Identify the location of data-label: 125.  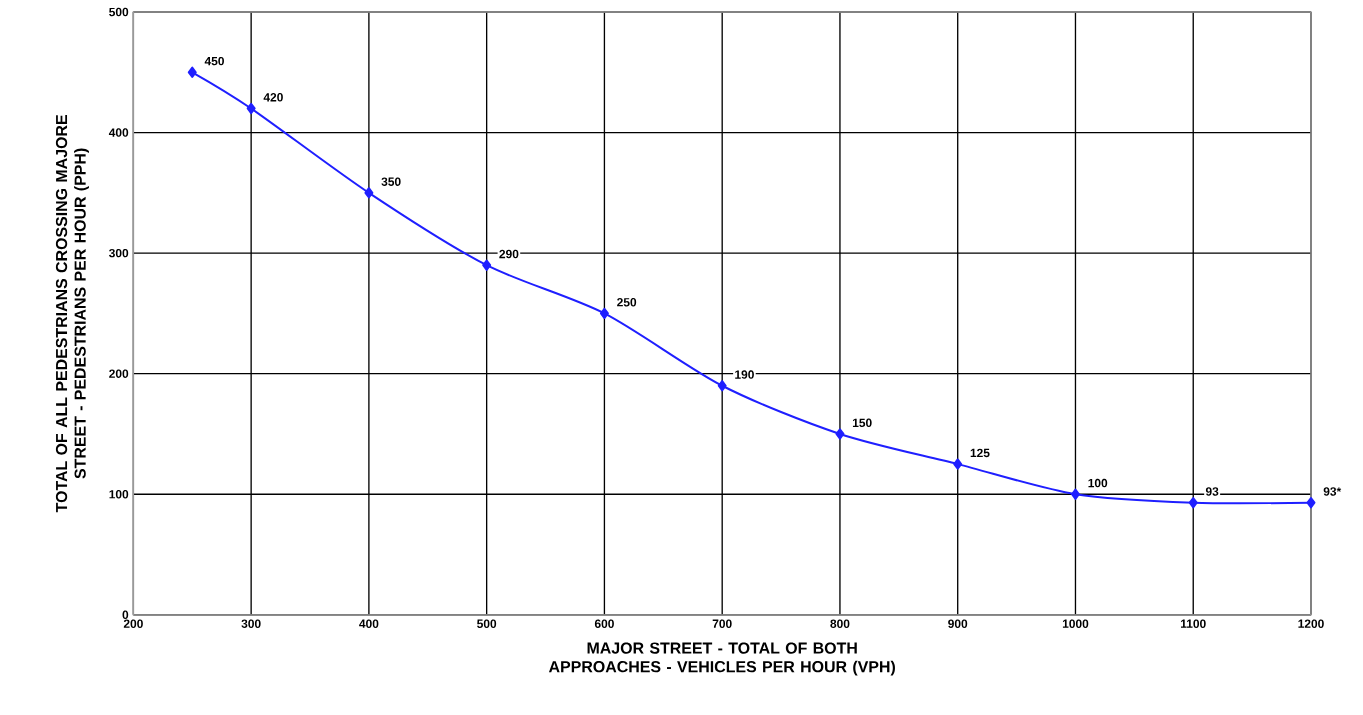
(980, 453).